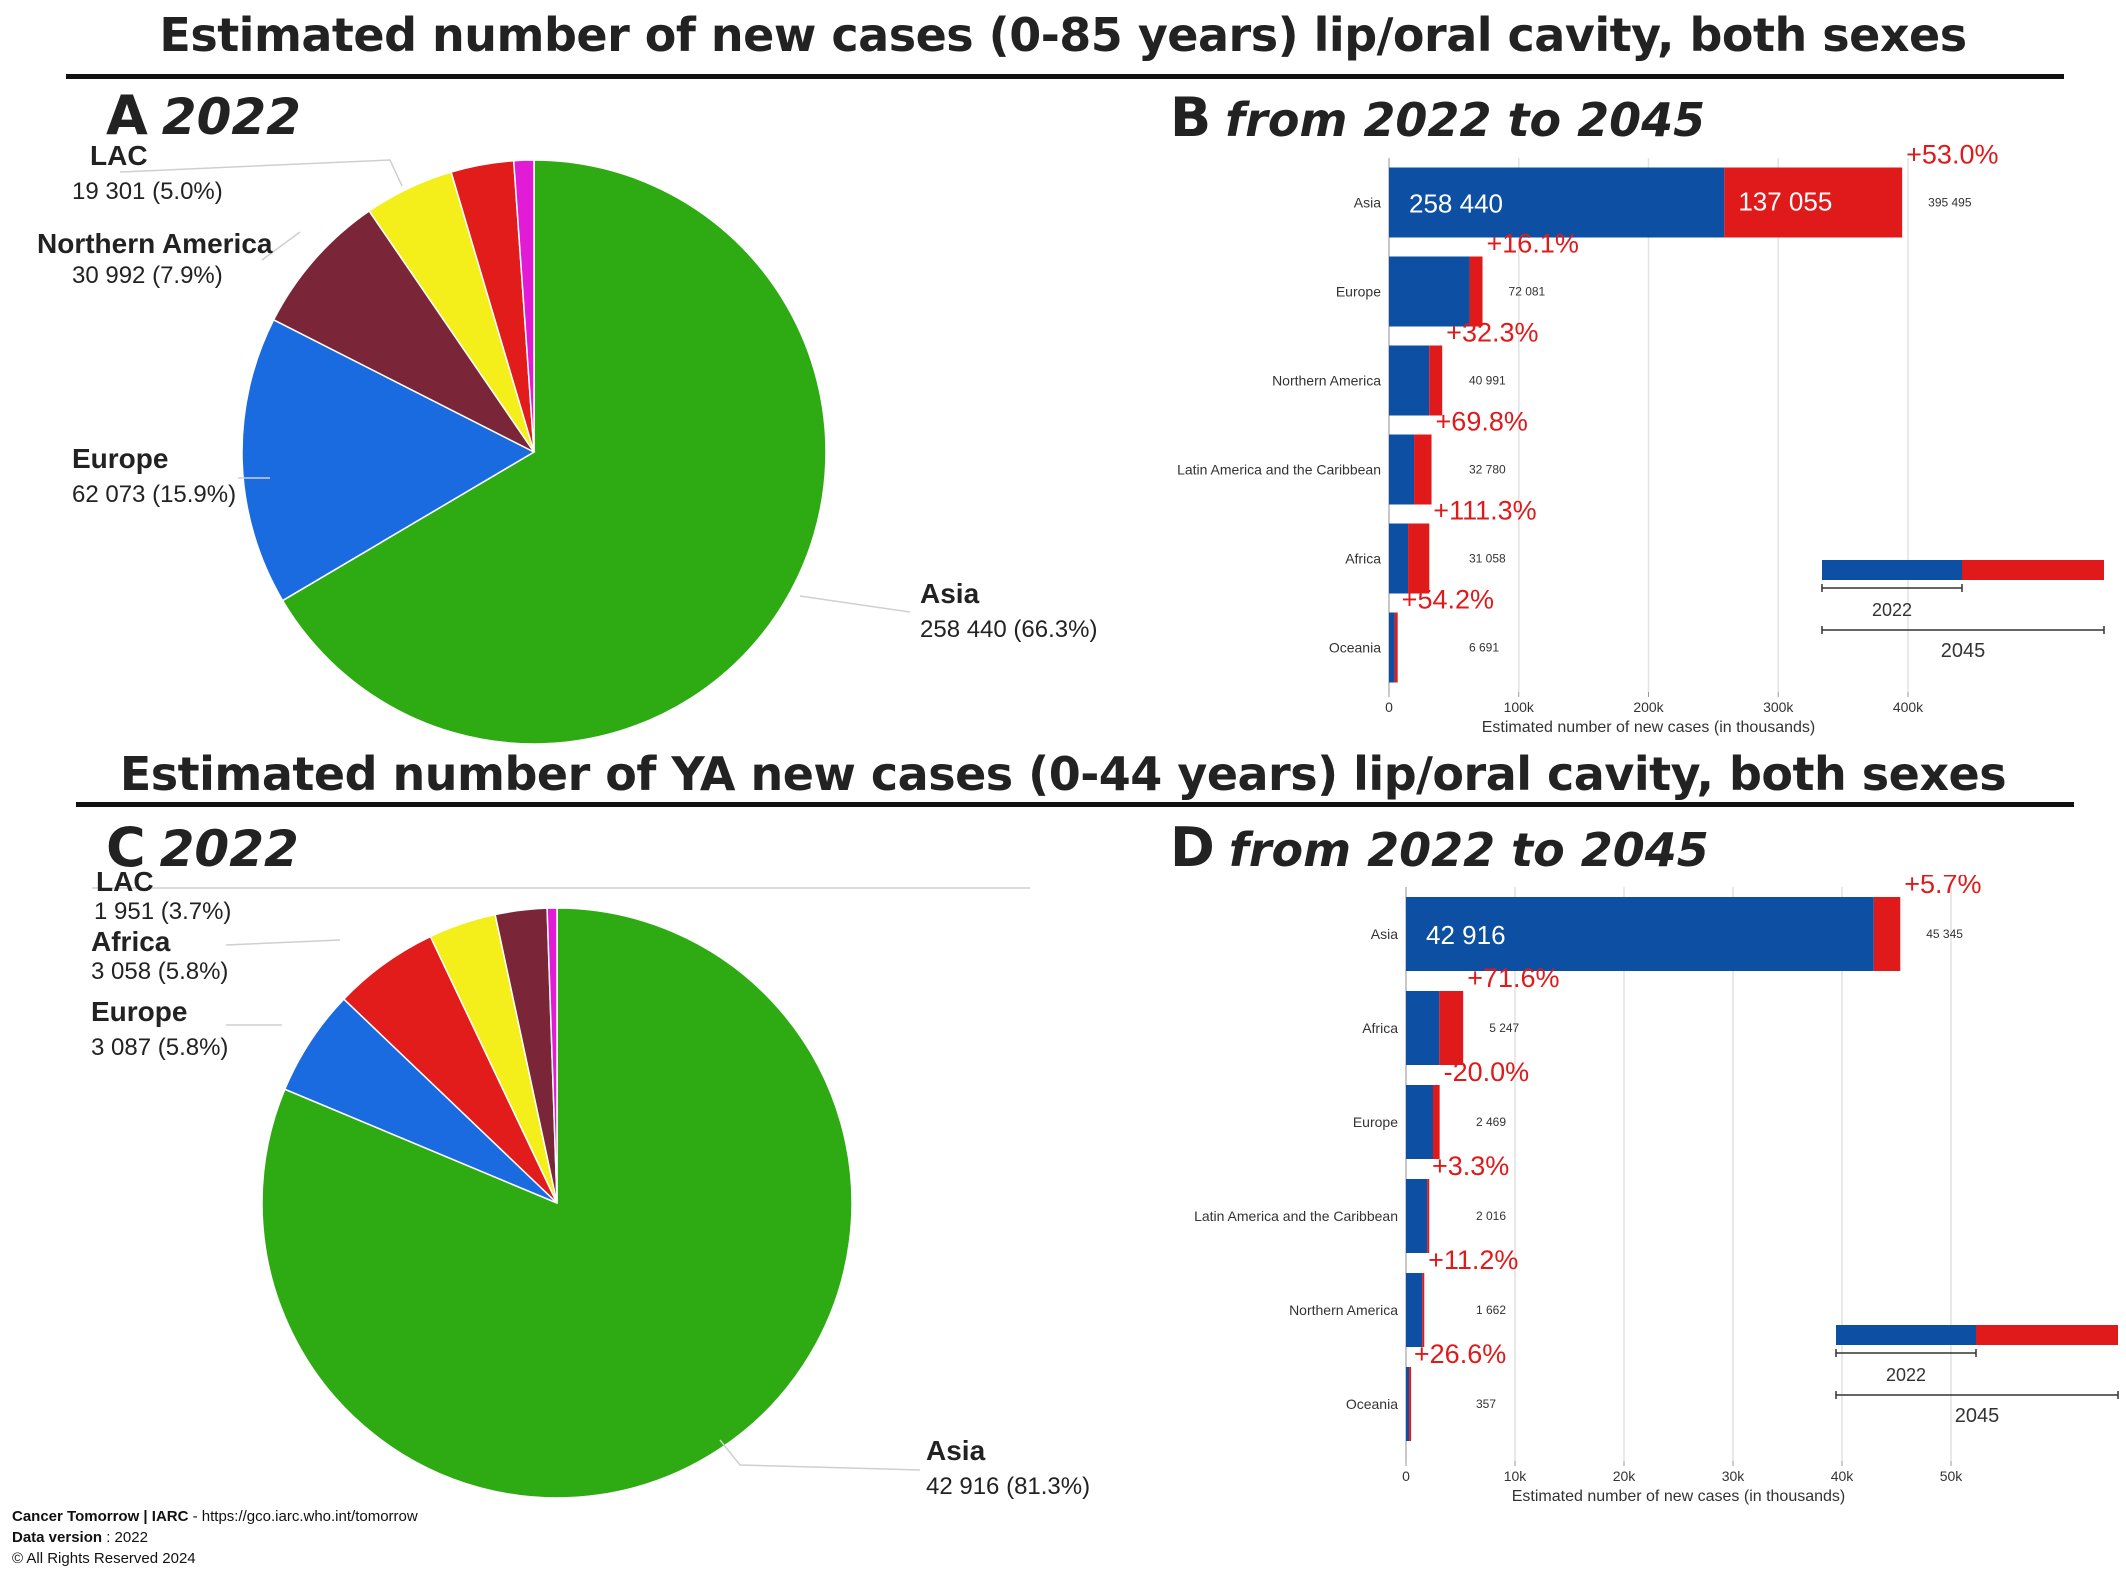 The width and height of the screenshot is (2126, 1569). Describe the element at coordinates (1423, 469) in the screenshot. I see `bar-b-latin-america-and-the-caribbean-increase` at that location.